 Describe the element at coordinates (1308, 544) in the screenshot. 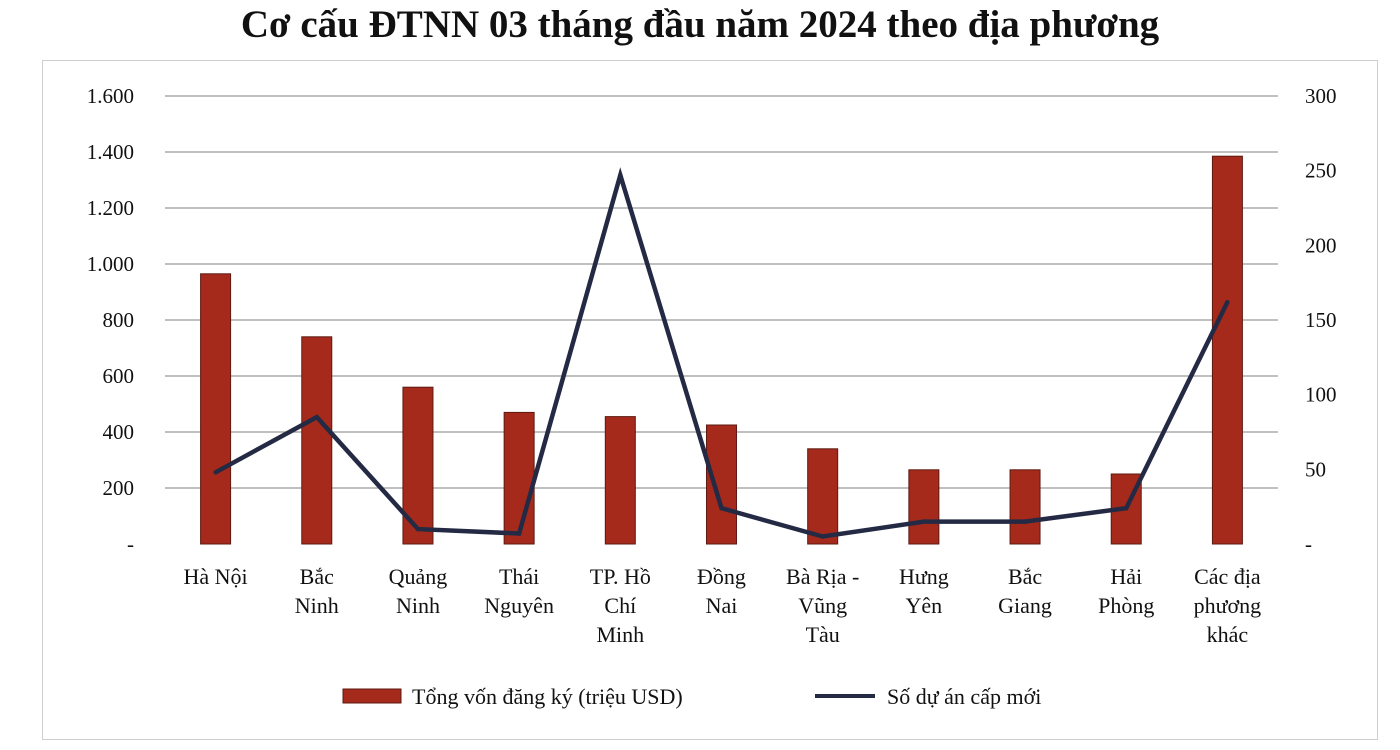

I see `right-tick-label: -` at that location.